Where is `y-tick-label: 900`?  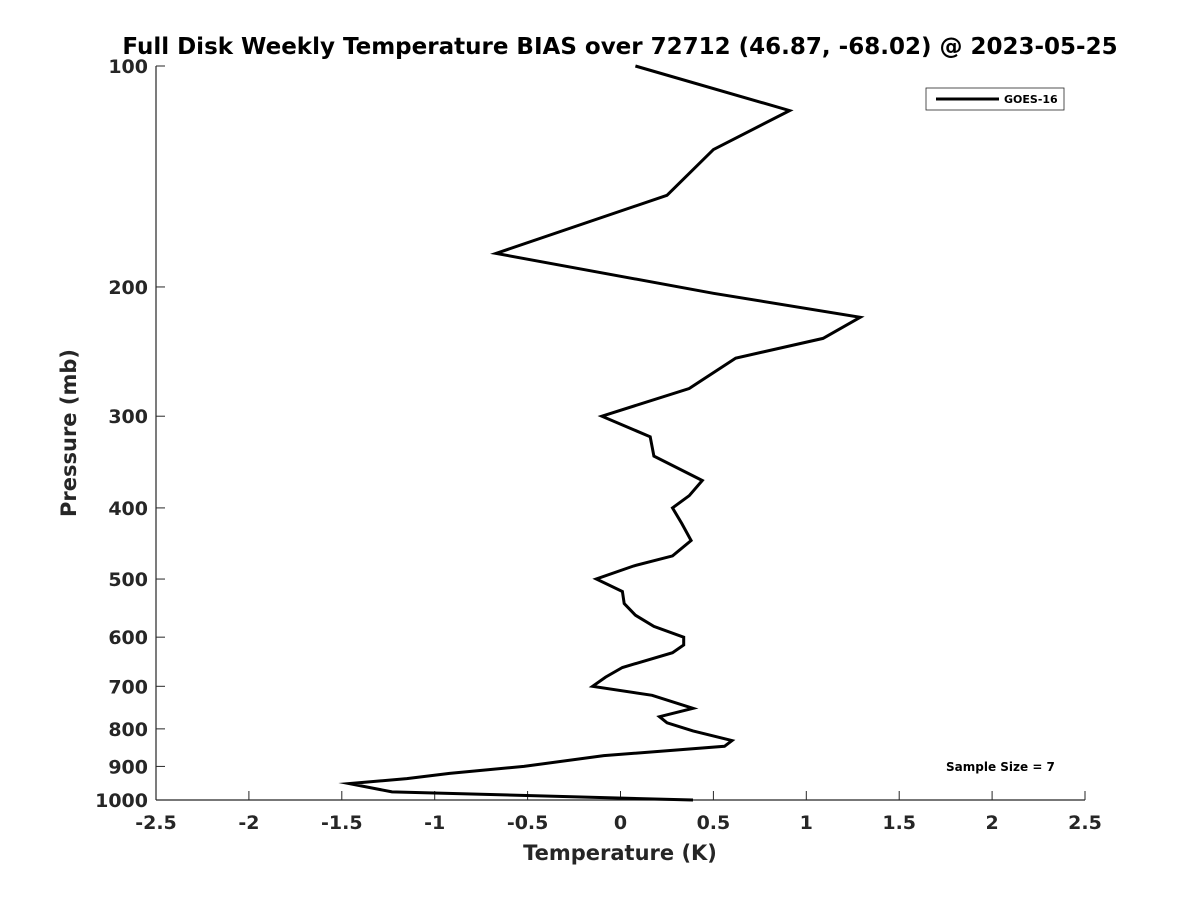
y-tick-label: 900 is located at coordinates (128, 767).